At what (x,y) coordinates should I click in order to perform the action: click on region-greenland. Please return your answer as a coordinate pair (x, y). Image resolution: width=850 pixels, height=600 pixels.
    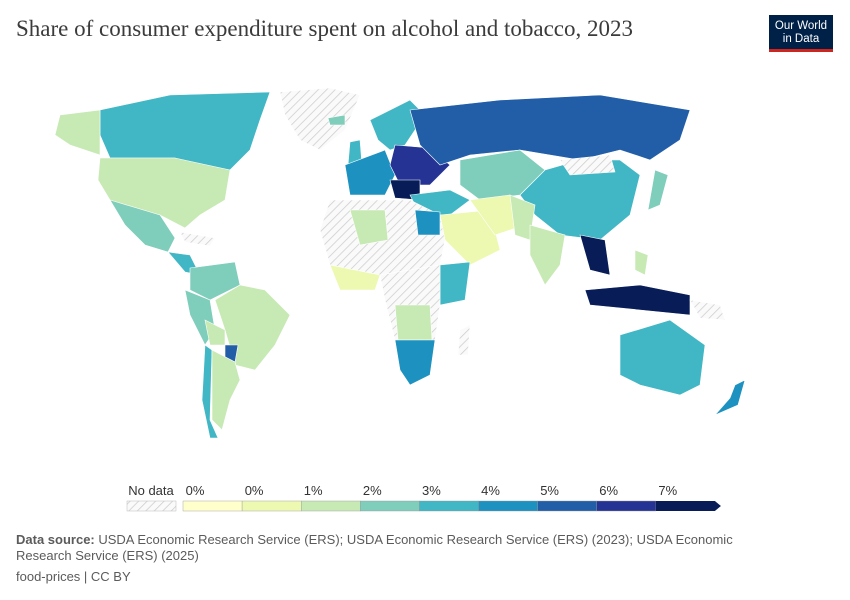
    Looking at the image, I should click on (320, 119).